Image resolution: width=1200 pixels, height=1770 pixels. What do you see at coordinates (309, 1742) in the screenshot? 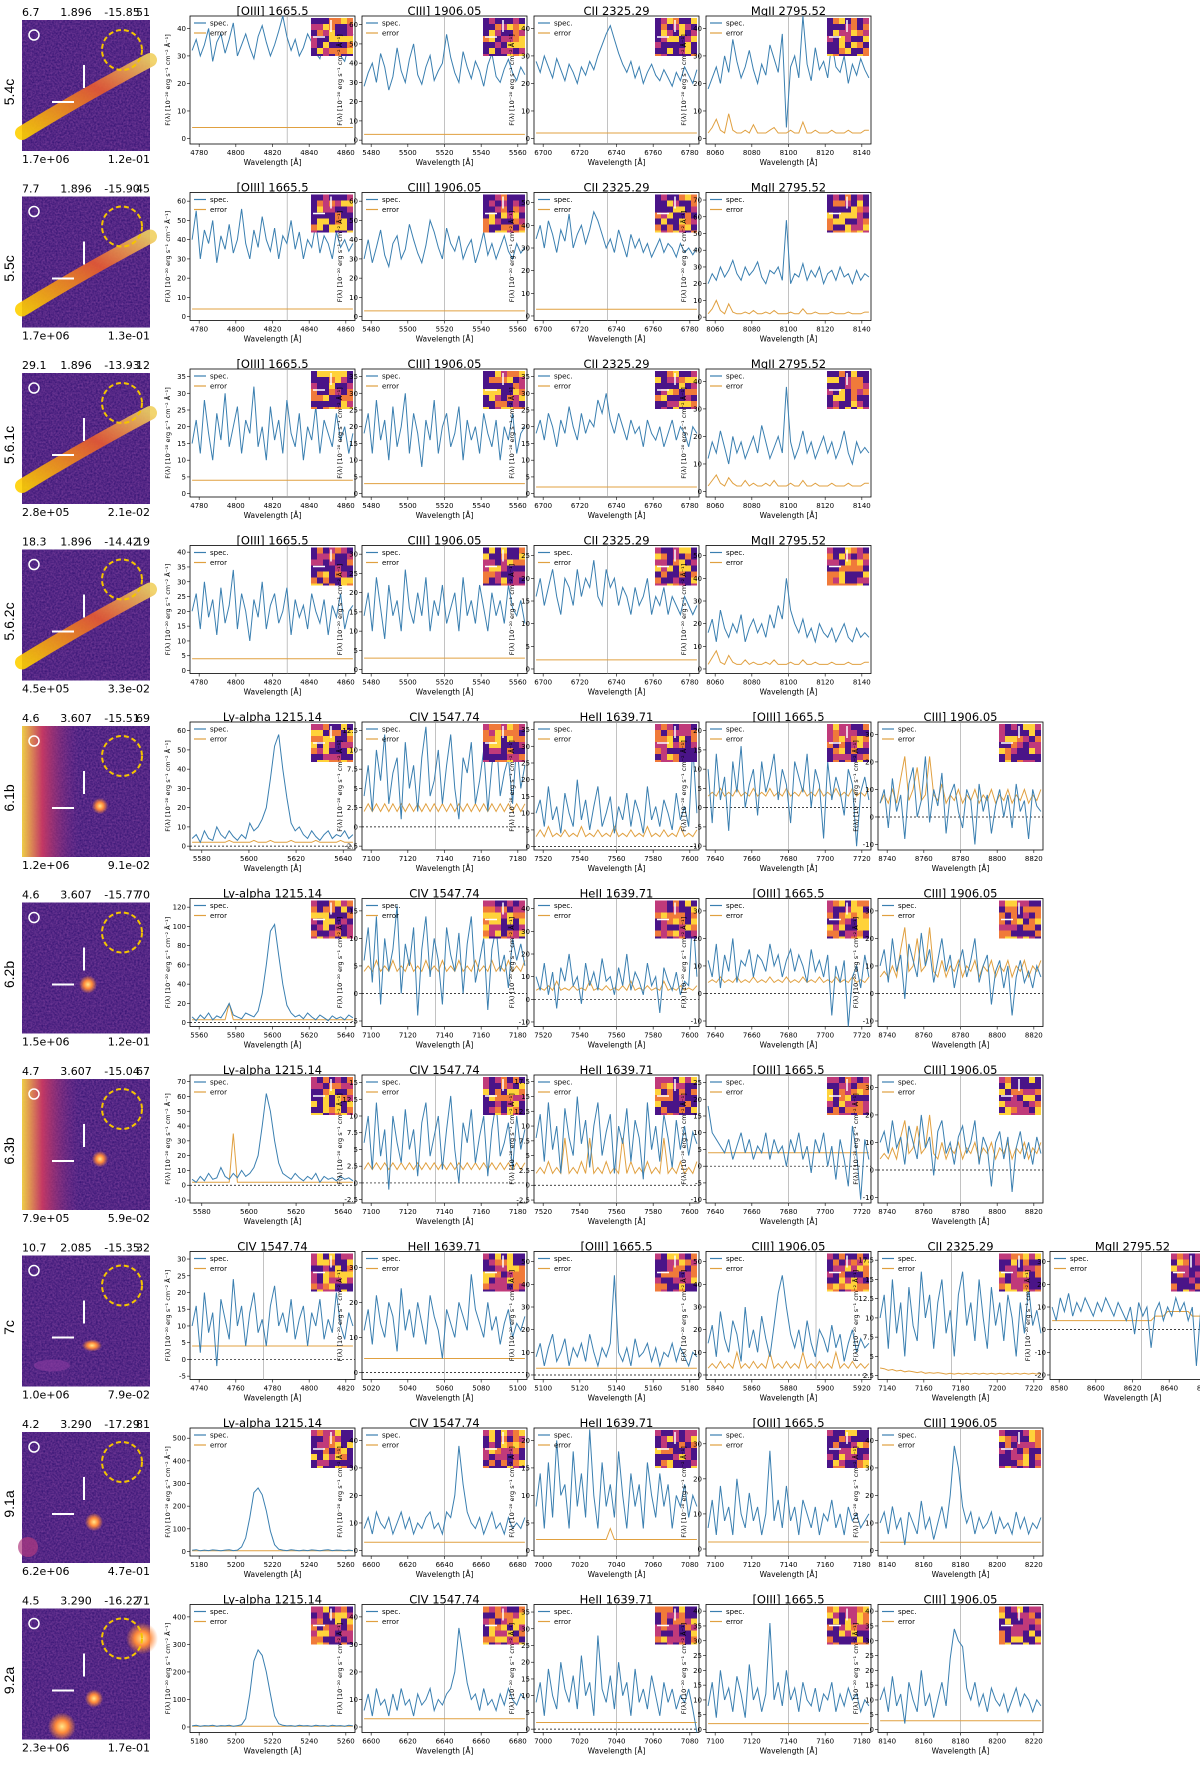
I see `x-tick-label: 5240` at bounding box center [309, 1742].